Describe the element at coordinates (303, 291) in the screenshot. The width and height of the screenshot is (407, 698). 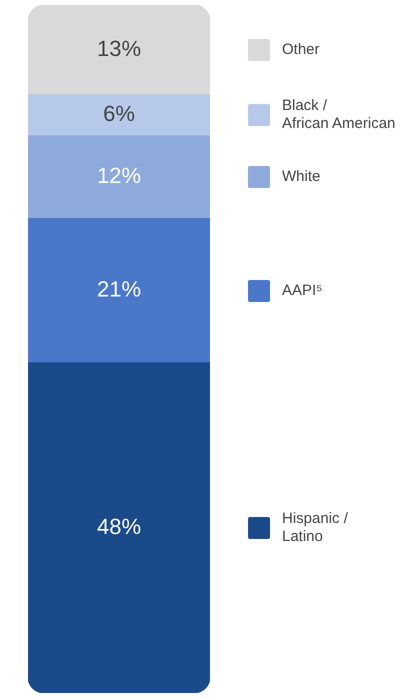
I see `legend-label: AAPI⁵` at that location.